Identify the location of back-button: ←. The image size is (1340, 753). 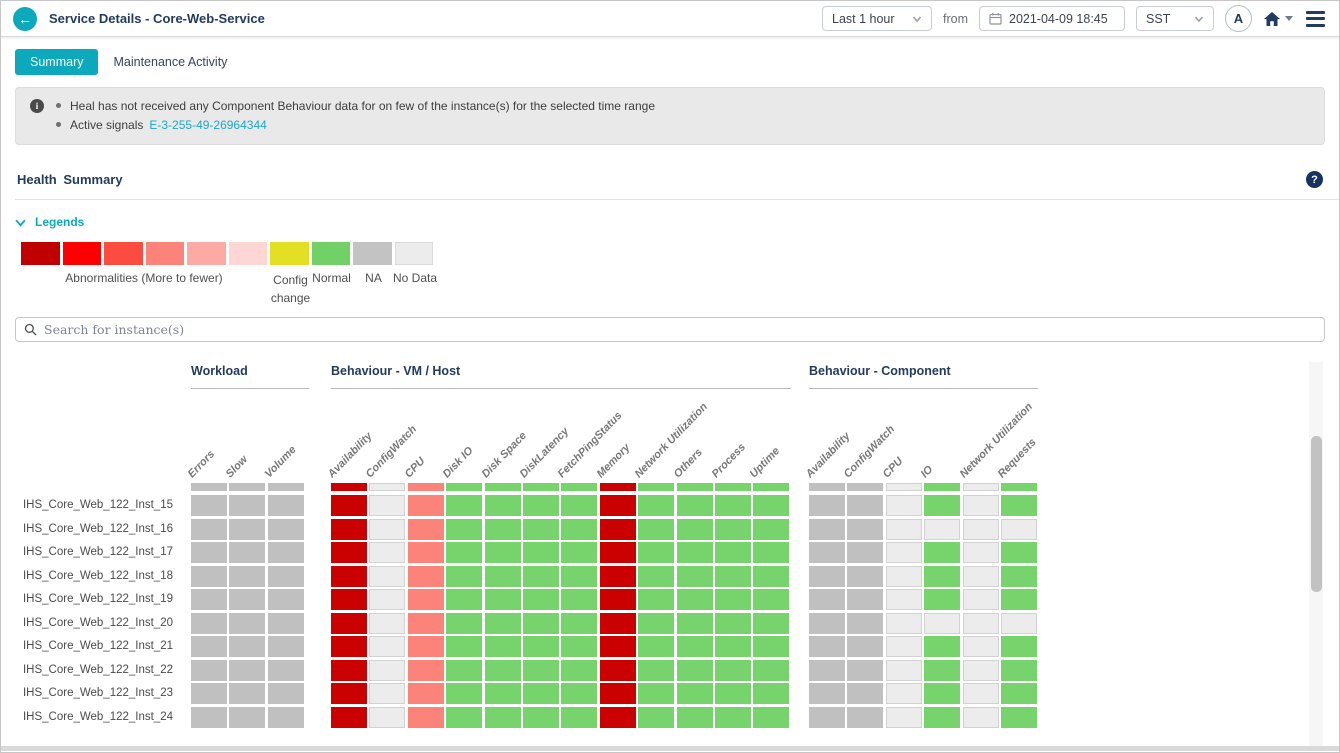
(25, 18).